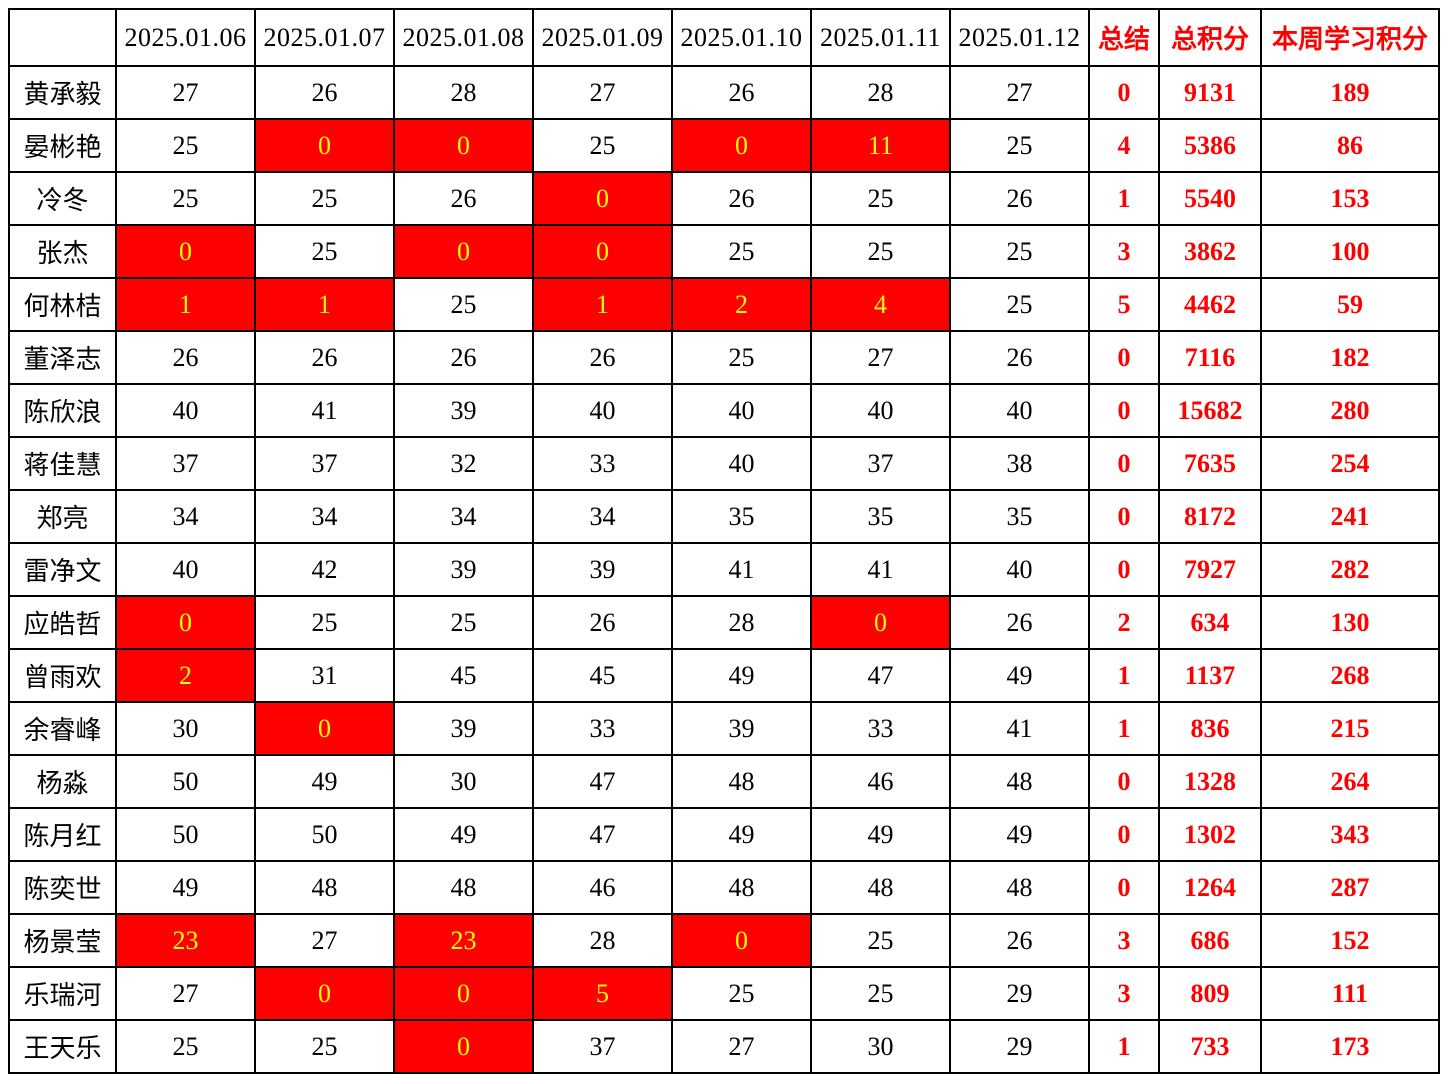 Image resolution: width=1454 pixels, height=1084 pixels. Describe the element at coordinates (1019, 516) in the screenshot. I see `day-score-cell: 35` at that location.